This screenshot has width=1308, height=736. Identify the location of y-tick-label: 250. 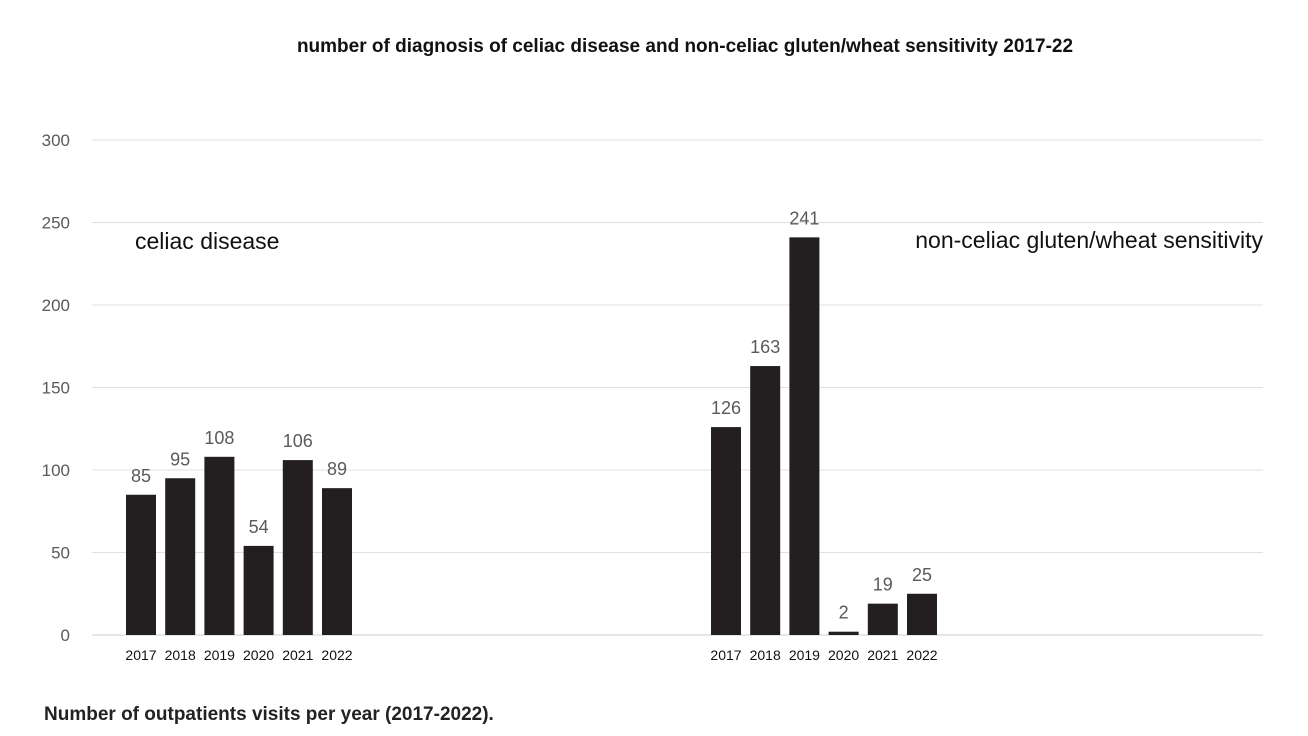
(56, 223).